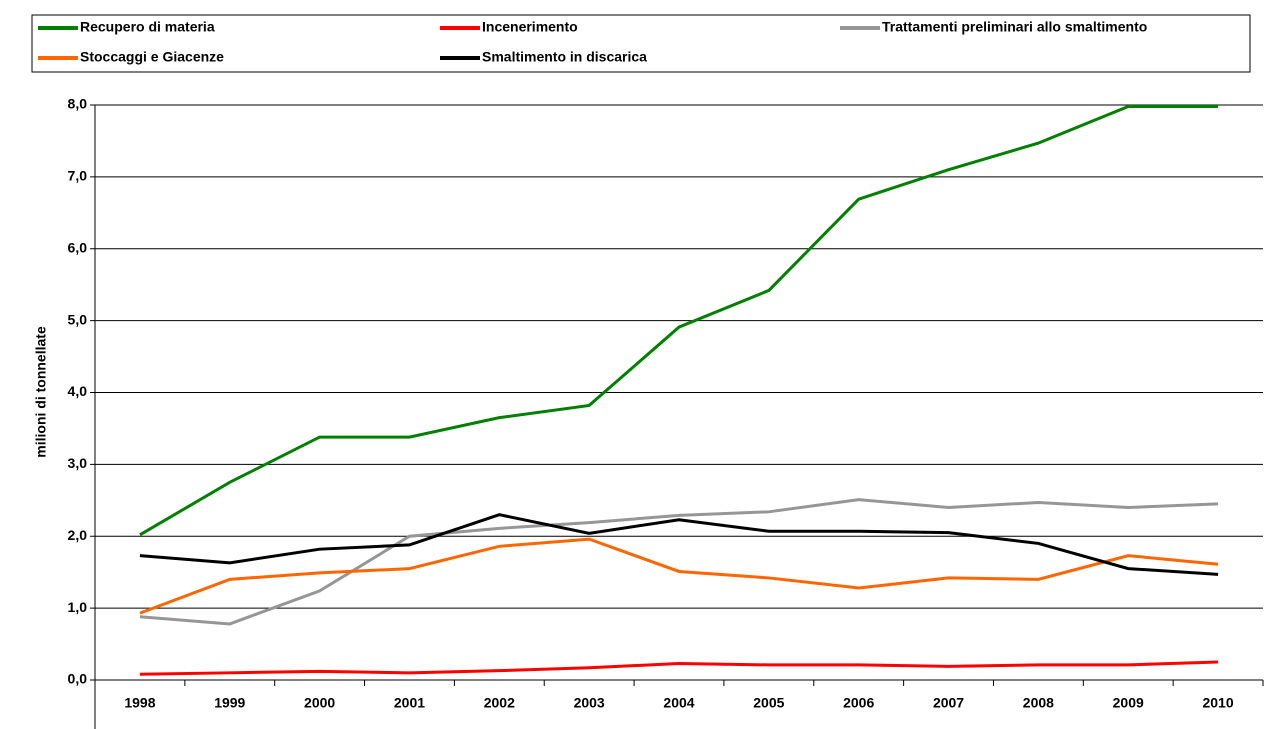 This screenshot has width=1265, height=729. What do you see at coordinates (78, 535) in the screenshot?
I see `y-tick-label: 2,0` at bounding box center [78, 535].